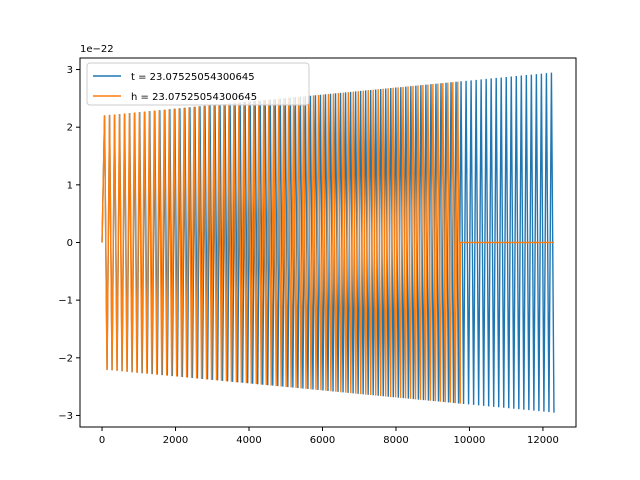  Describe the element at coordinates (65, 301) in the screenshot. I see `y-tick-label: −1` at that location.